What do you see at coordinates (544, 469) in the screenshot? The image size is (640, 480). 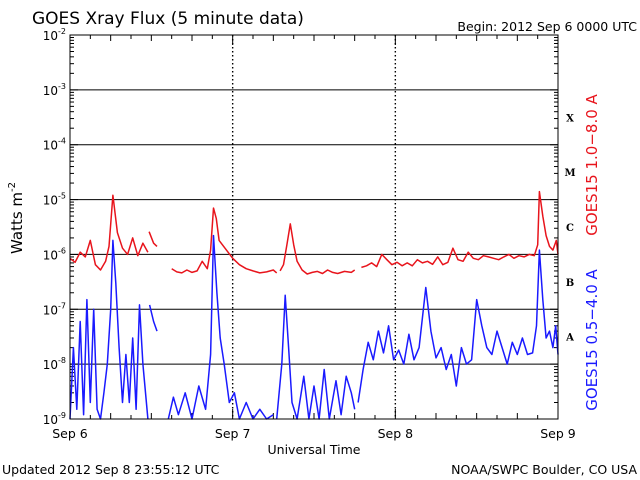 I see `source-credit: NOAA/SWPC Boulder, CO USA` at bounding box center [544, 469].